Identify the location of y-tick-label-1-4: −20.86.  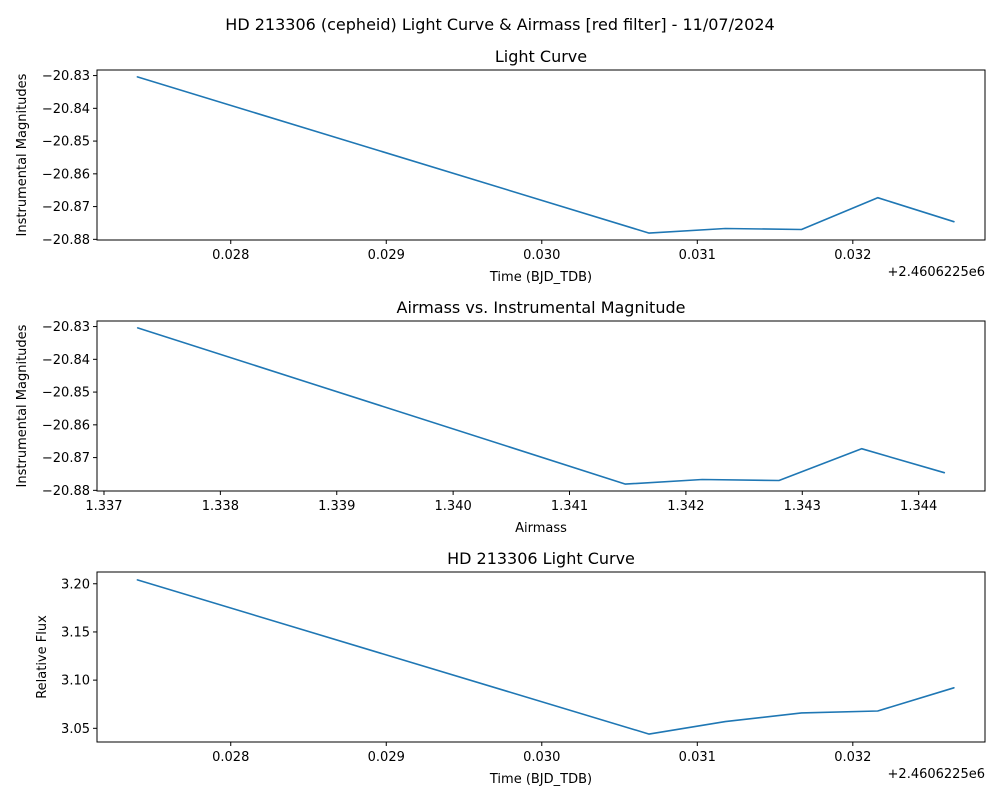
(66, 174).